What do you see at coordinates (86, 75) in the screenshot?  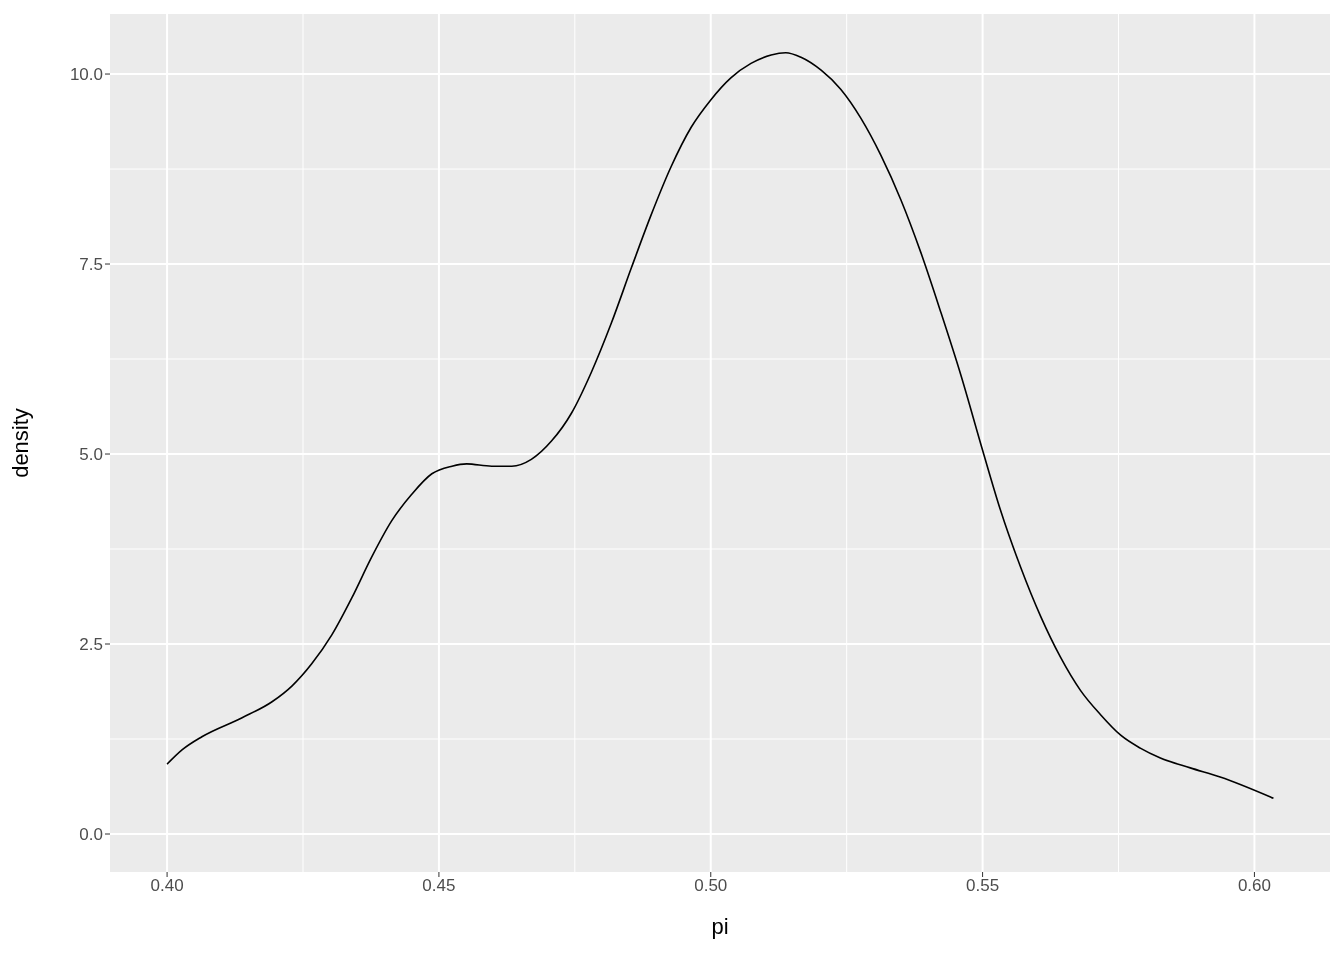 I see `y-tick-label: 10.0` at bounding box center [86, 75].